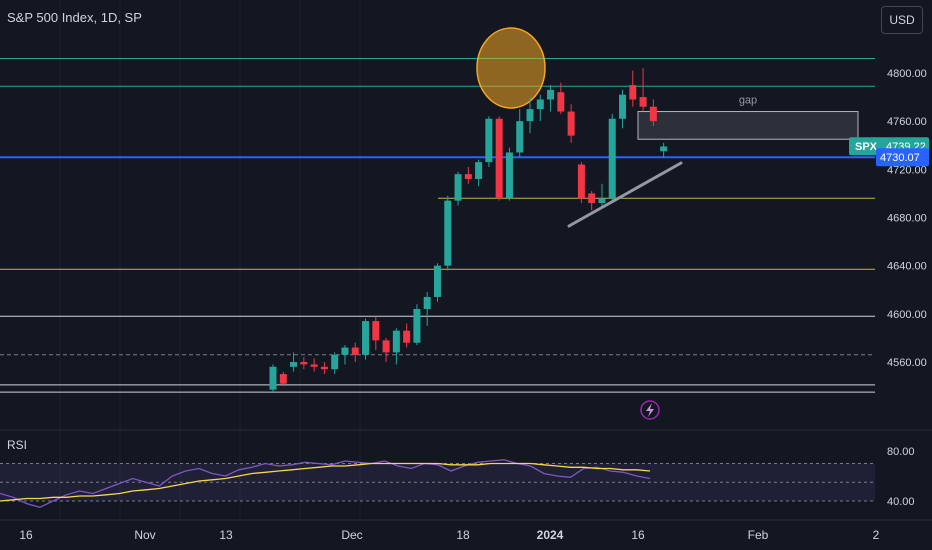 The width and height of the screenshot is (932, 550). I want to click on time-tick-label-4: 18, so click(463, 535).